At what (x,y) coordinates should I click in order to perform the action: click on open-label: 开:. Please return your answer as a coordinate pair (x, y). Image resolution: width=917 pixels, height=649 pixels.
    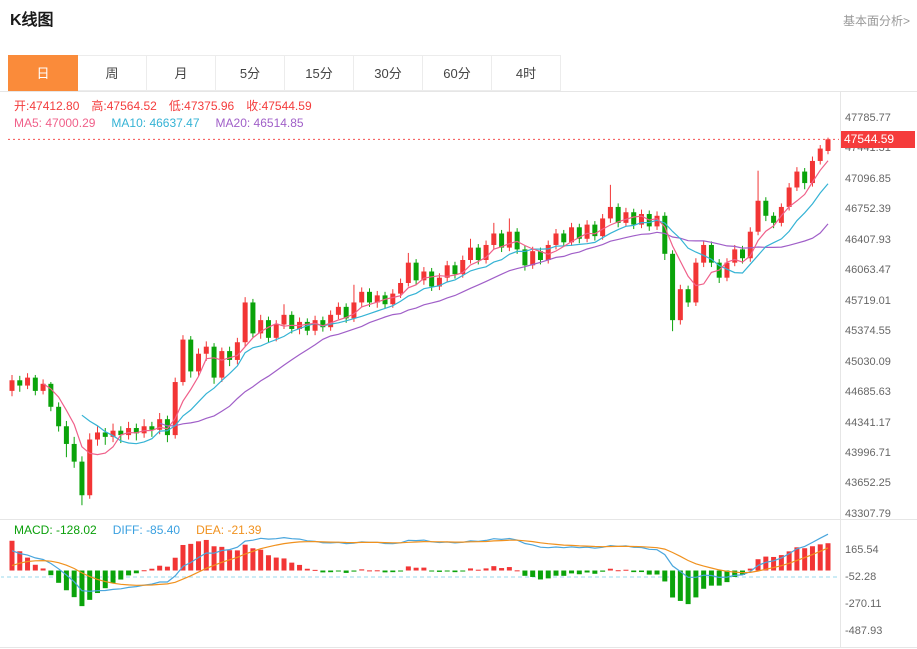
    Looking at the image, I should click on (22, 106).